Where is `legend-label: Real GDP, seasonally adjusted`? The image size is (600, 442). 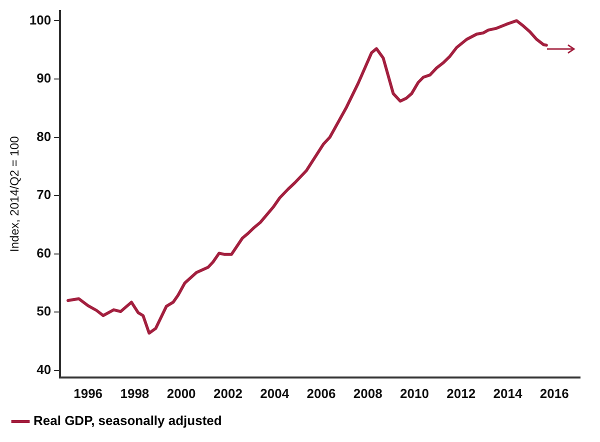 legend-label: Real GDP, seasonally adjusted is located at coordinates (128, 420).